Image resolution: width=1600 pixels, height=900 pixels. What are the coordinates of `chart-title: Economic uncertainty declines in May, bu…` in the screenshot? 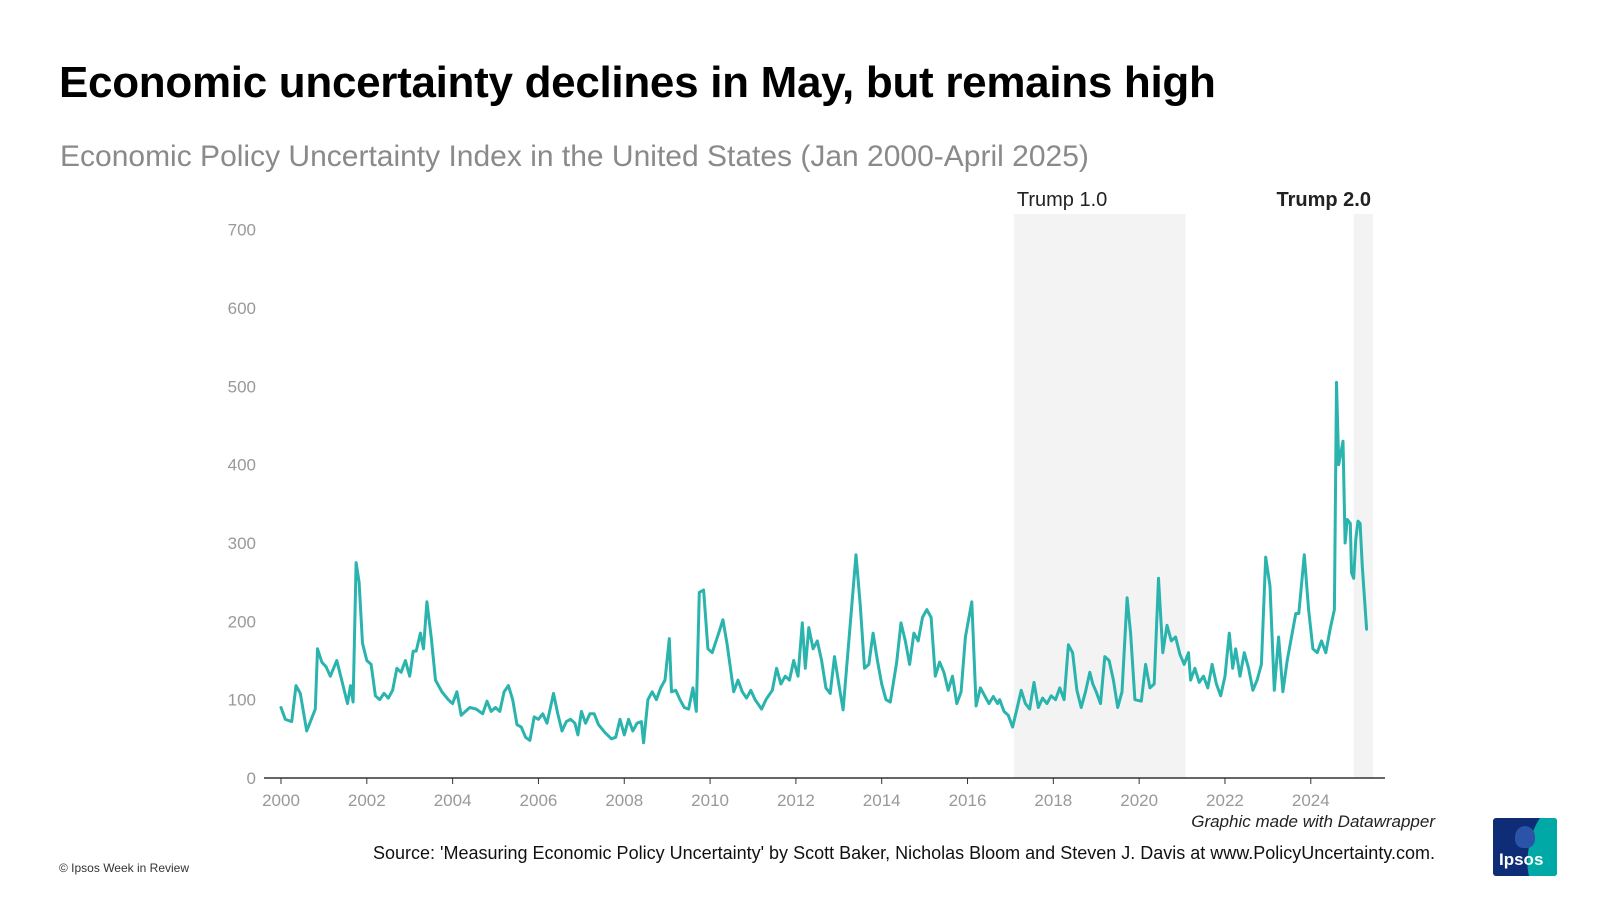 It's located at (637, 82).